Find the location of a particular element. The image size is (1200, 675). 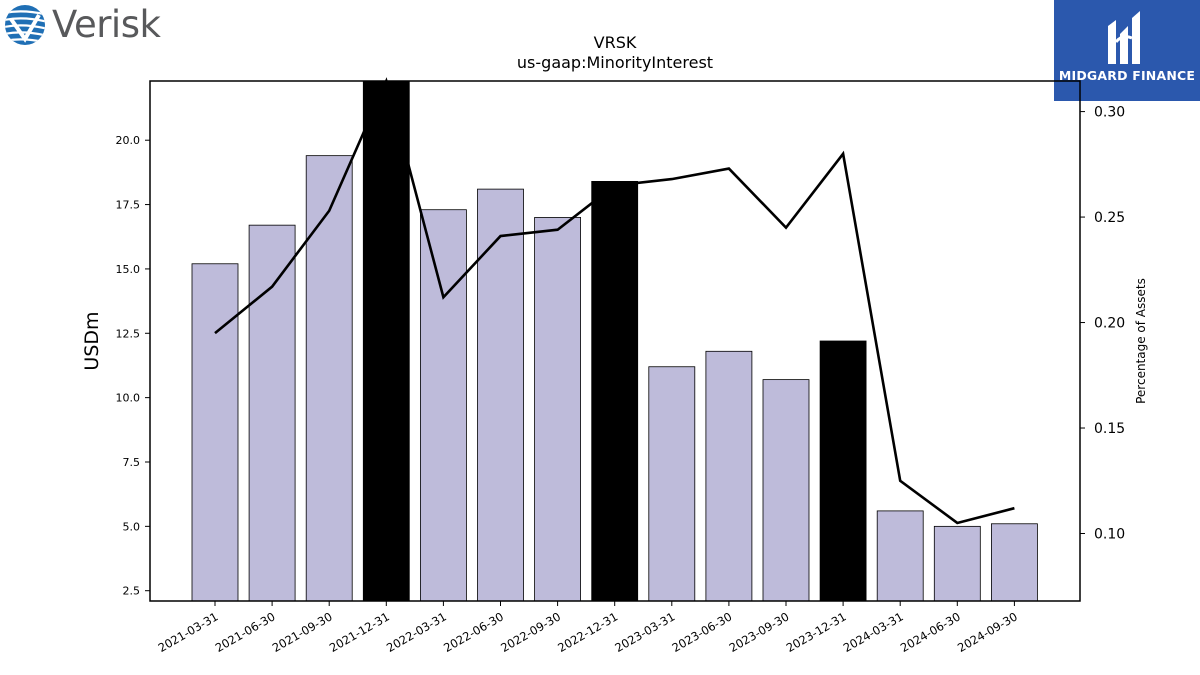

verisk-logo: Verisk is located at coordinates (89, 25).